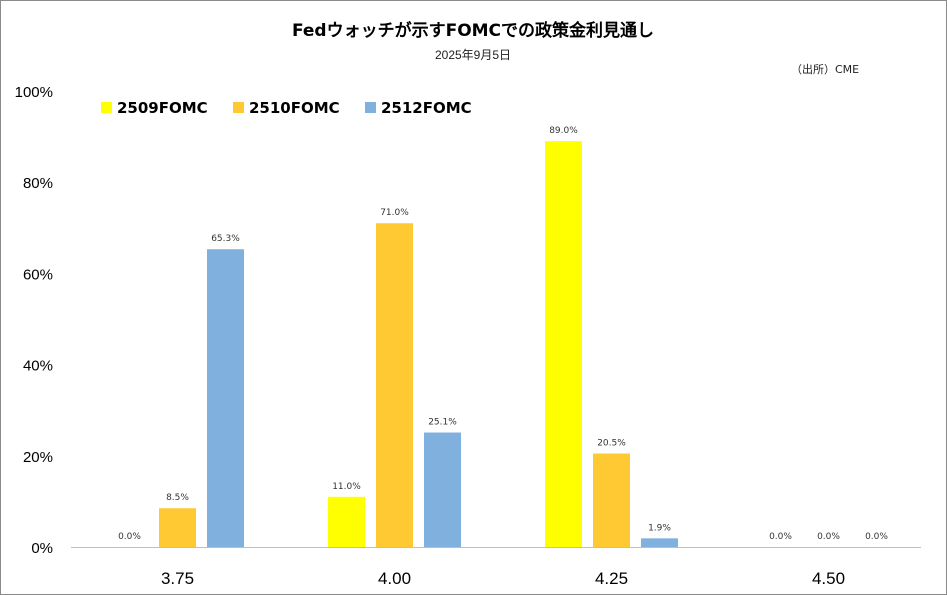 This screenshot has height=595, width=947. I want to click on legend-label: 2509FOMC, so click(162, 108).